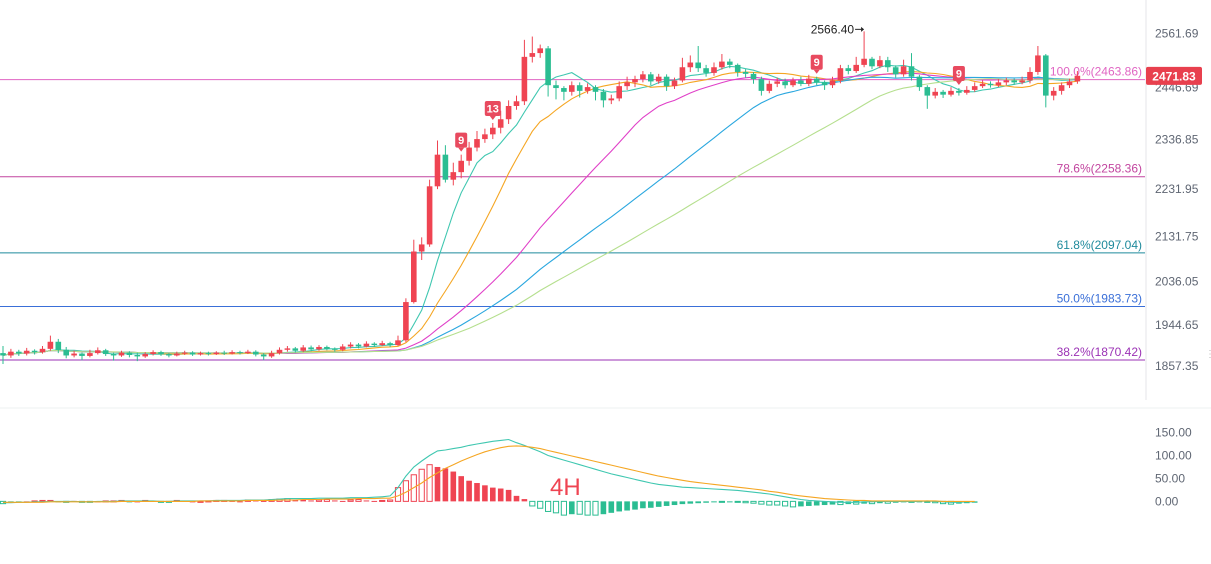 The width and height of the screenshot is (1211, 564). Describe the element at coordinates (1177, 140) in the screenshot. I see `price-tick-label: 2336.85` at that location.